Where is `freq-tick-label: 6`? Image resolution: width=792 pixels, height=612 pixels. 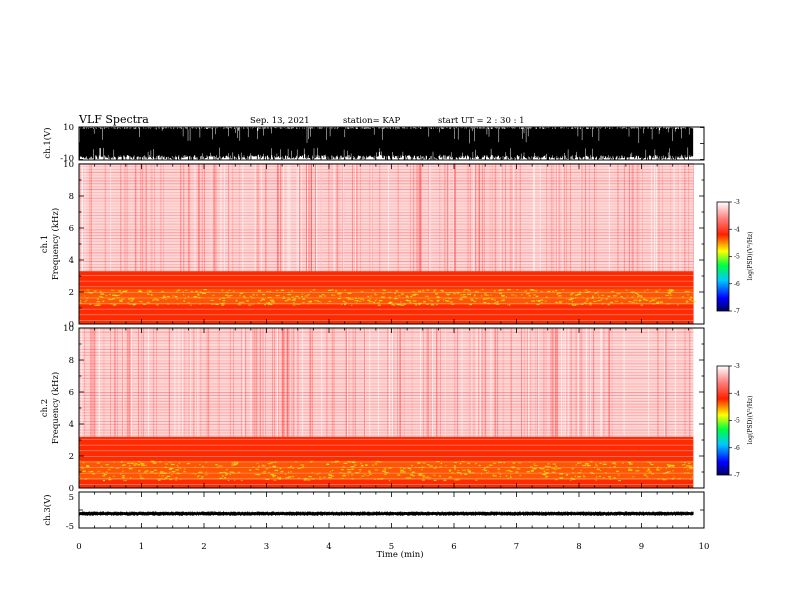 freq-tick-label: 6 is located at coordinates (71, 229).